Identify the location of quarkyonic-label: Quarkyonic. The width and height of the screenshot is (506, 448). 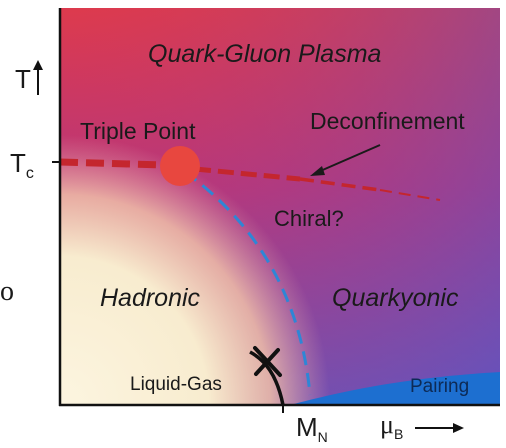
(395, 298).